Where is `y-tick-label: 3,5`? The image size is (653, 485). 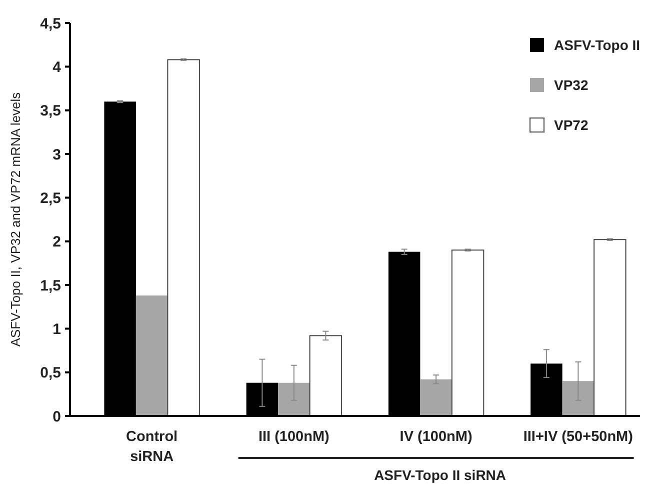
y-tick-label: 3,5 is located at coordinates (50, 111).